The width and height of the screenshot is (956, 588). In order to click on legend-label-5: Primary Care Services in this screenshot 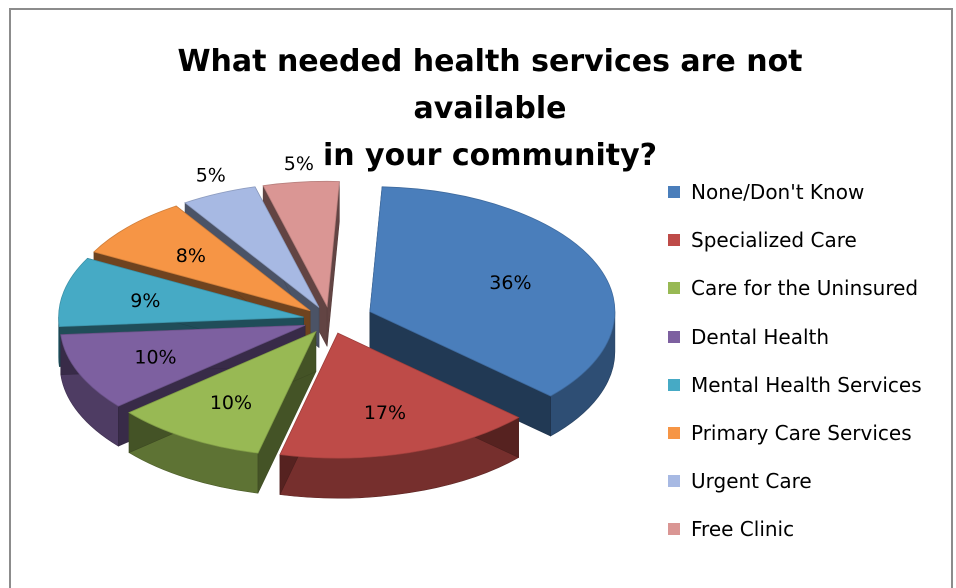, I will do `click(801, 433)`.